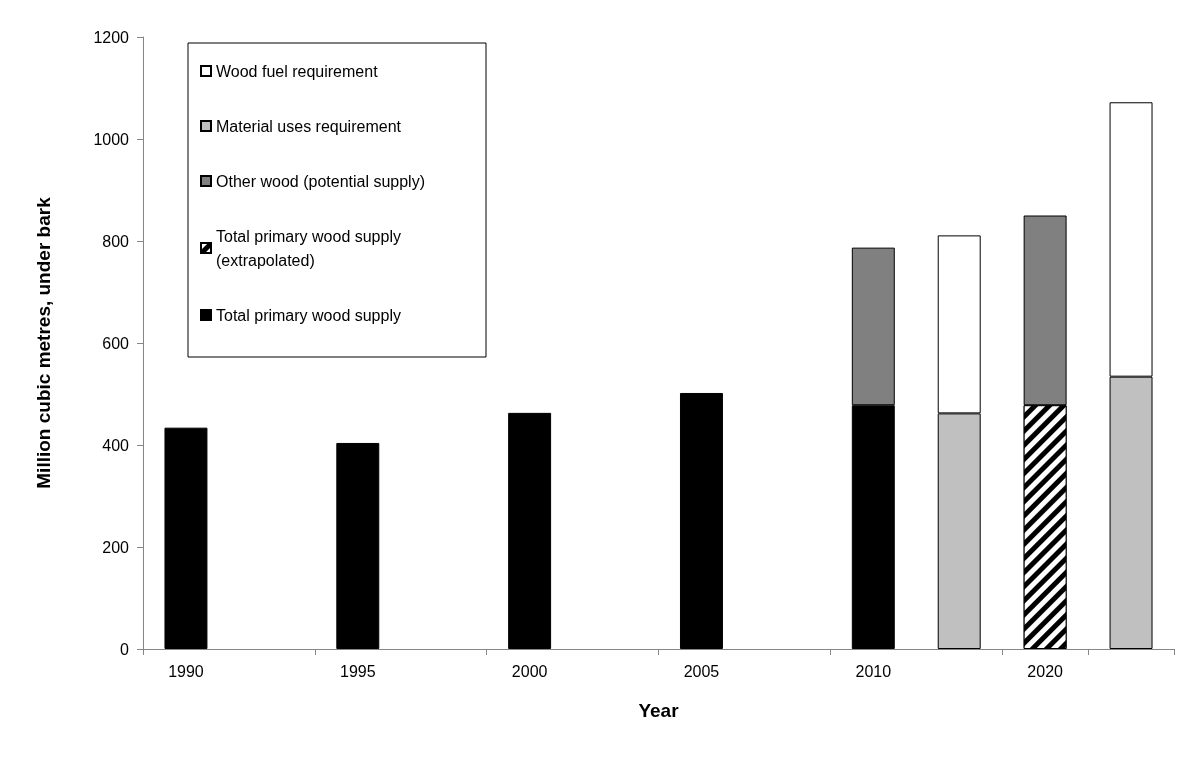 This screenshot has width=1188, height=758. What do you see at coordinates (43, 342) in the screenshot?
I see `y-axis-title: Million cubic metres, under bark` at bounding box center [43, 342].